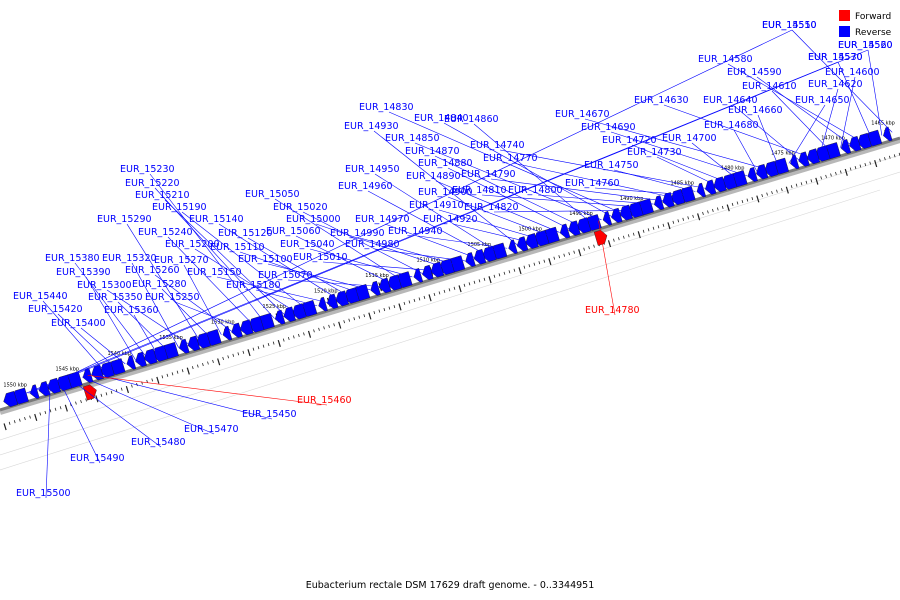 Image resolution: width=900 pixels, height=600 pixels. What do you see at coordinates (172, 297) in the screenshot?
I see `gene-label-eur-15250: EUR_15250` at bounding box center [172, 297].